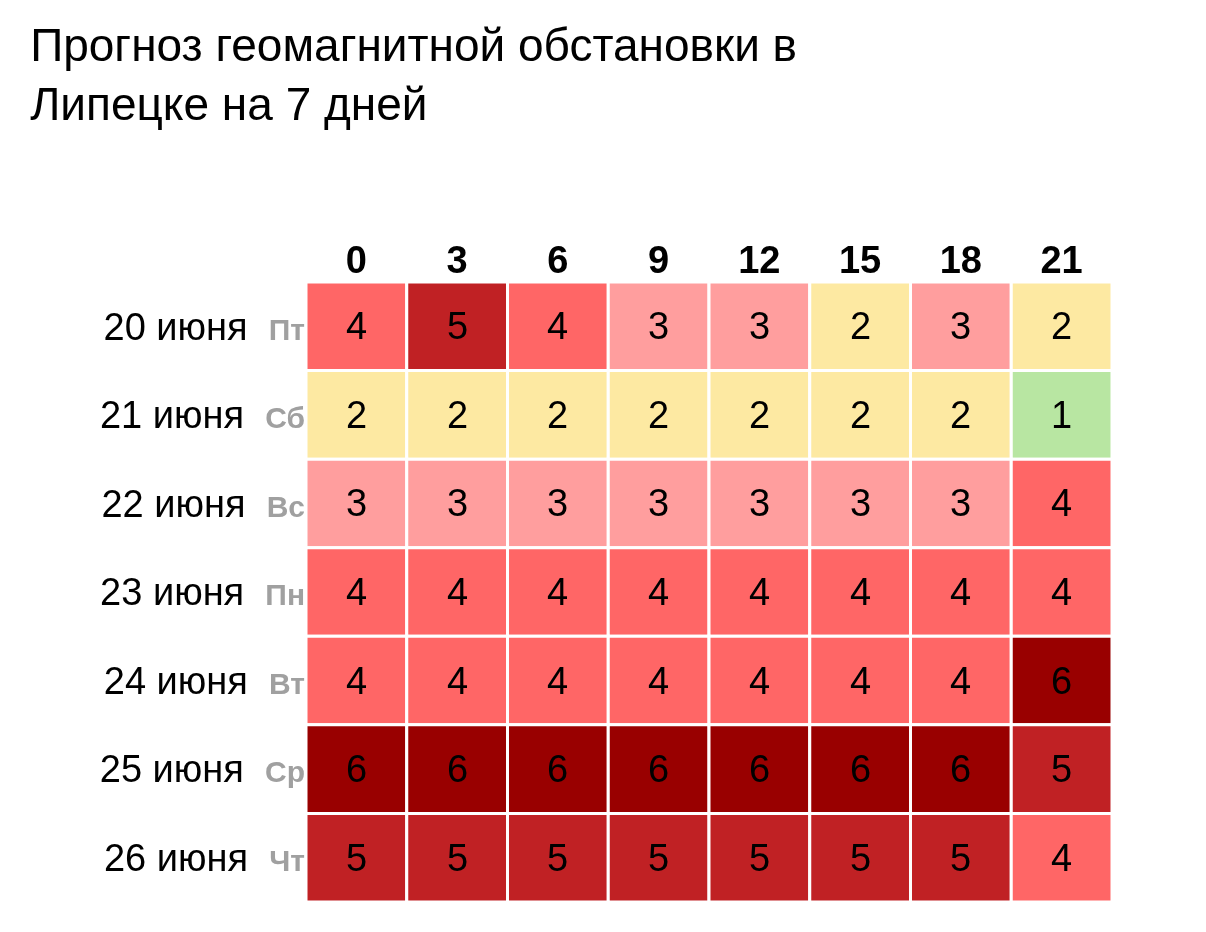 The height and width of the screenshot is (932, 1206). What do you see at coordinates (173, 503) in the screenshot?
I see `y-tick-label: 22 июня` at bounding box center [173, 503].